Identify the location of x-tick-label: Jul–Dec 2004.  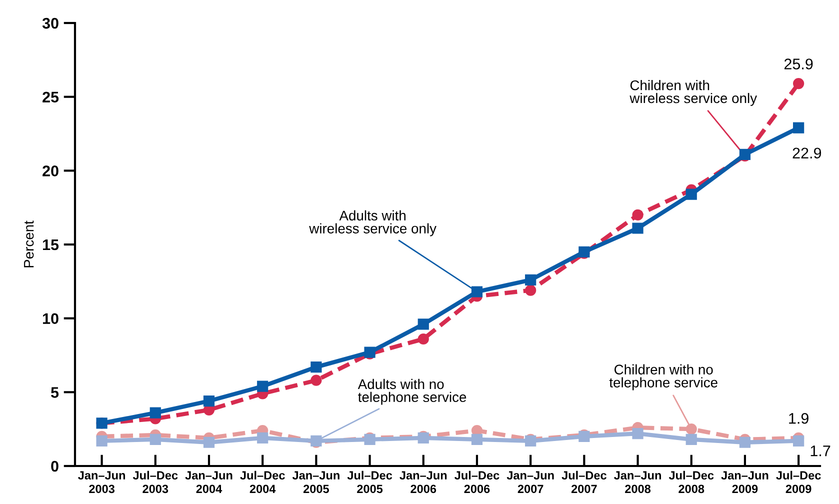
(262, 482).